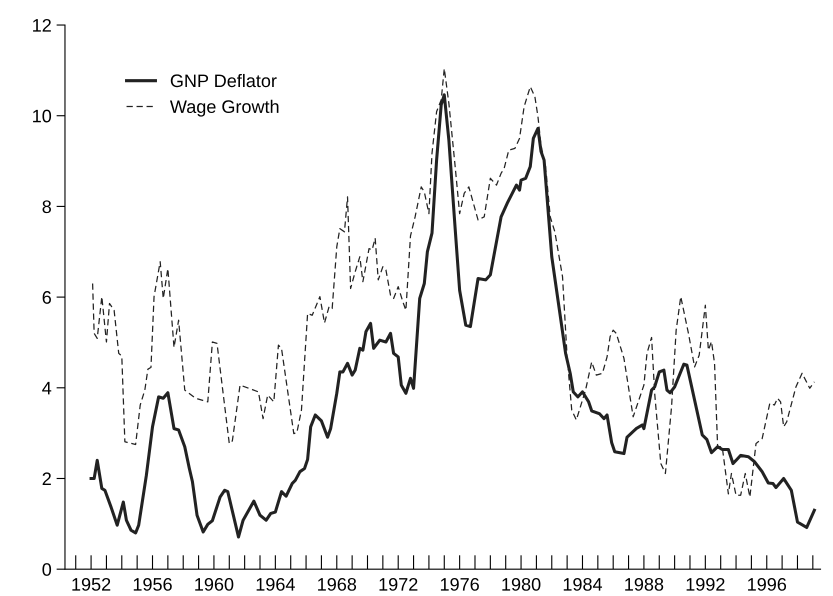 This screenshot has height=596, width=833. Describe the element at coordinates (47, 569) in the screenshot. I see `y-tick-label: 0` at that location.